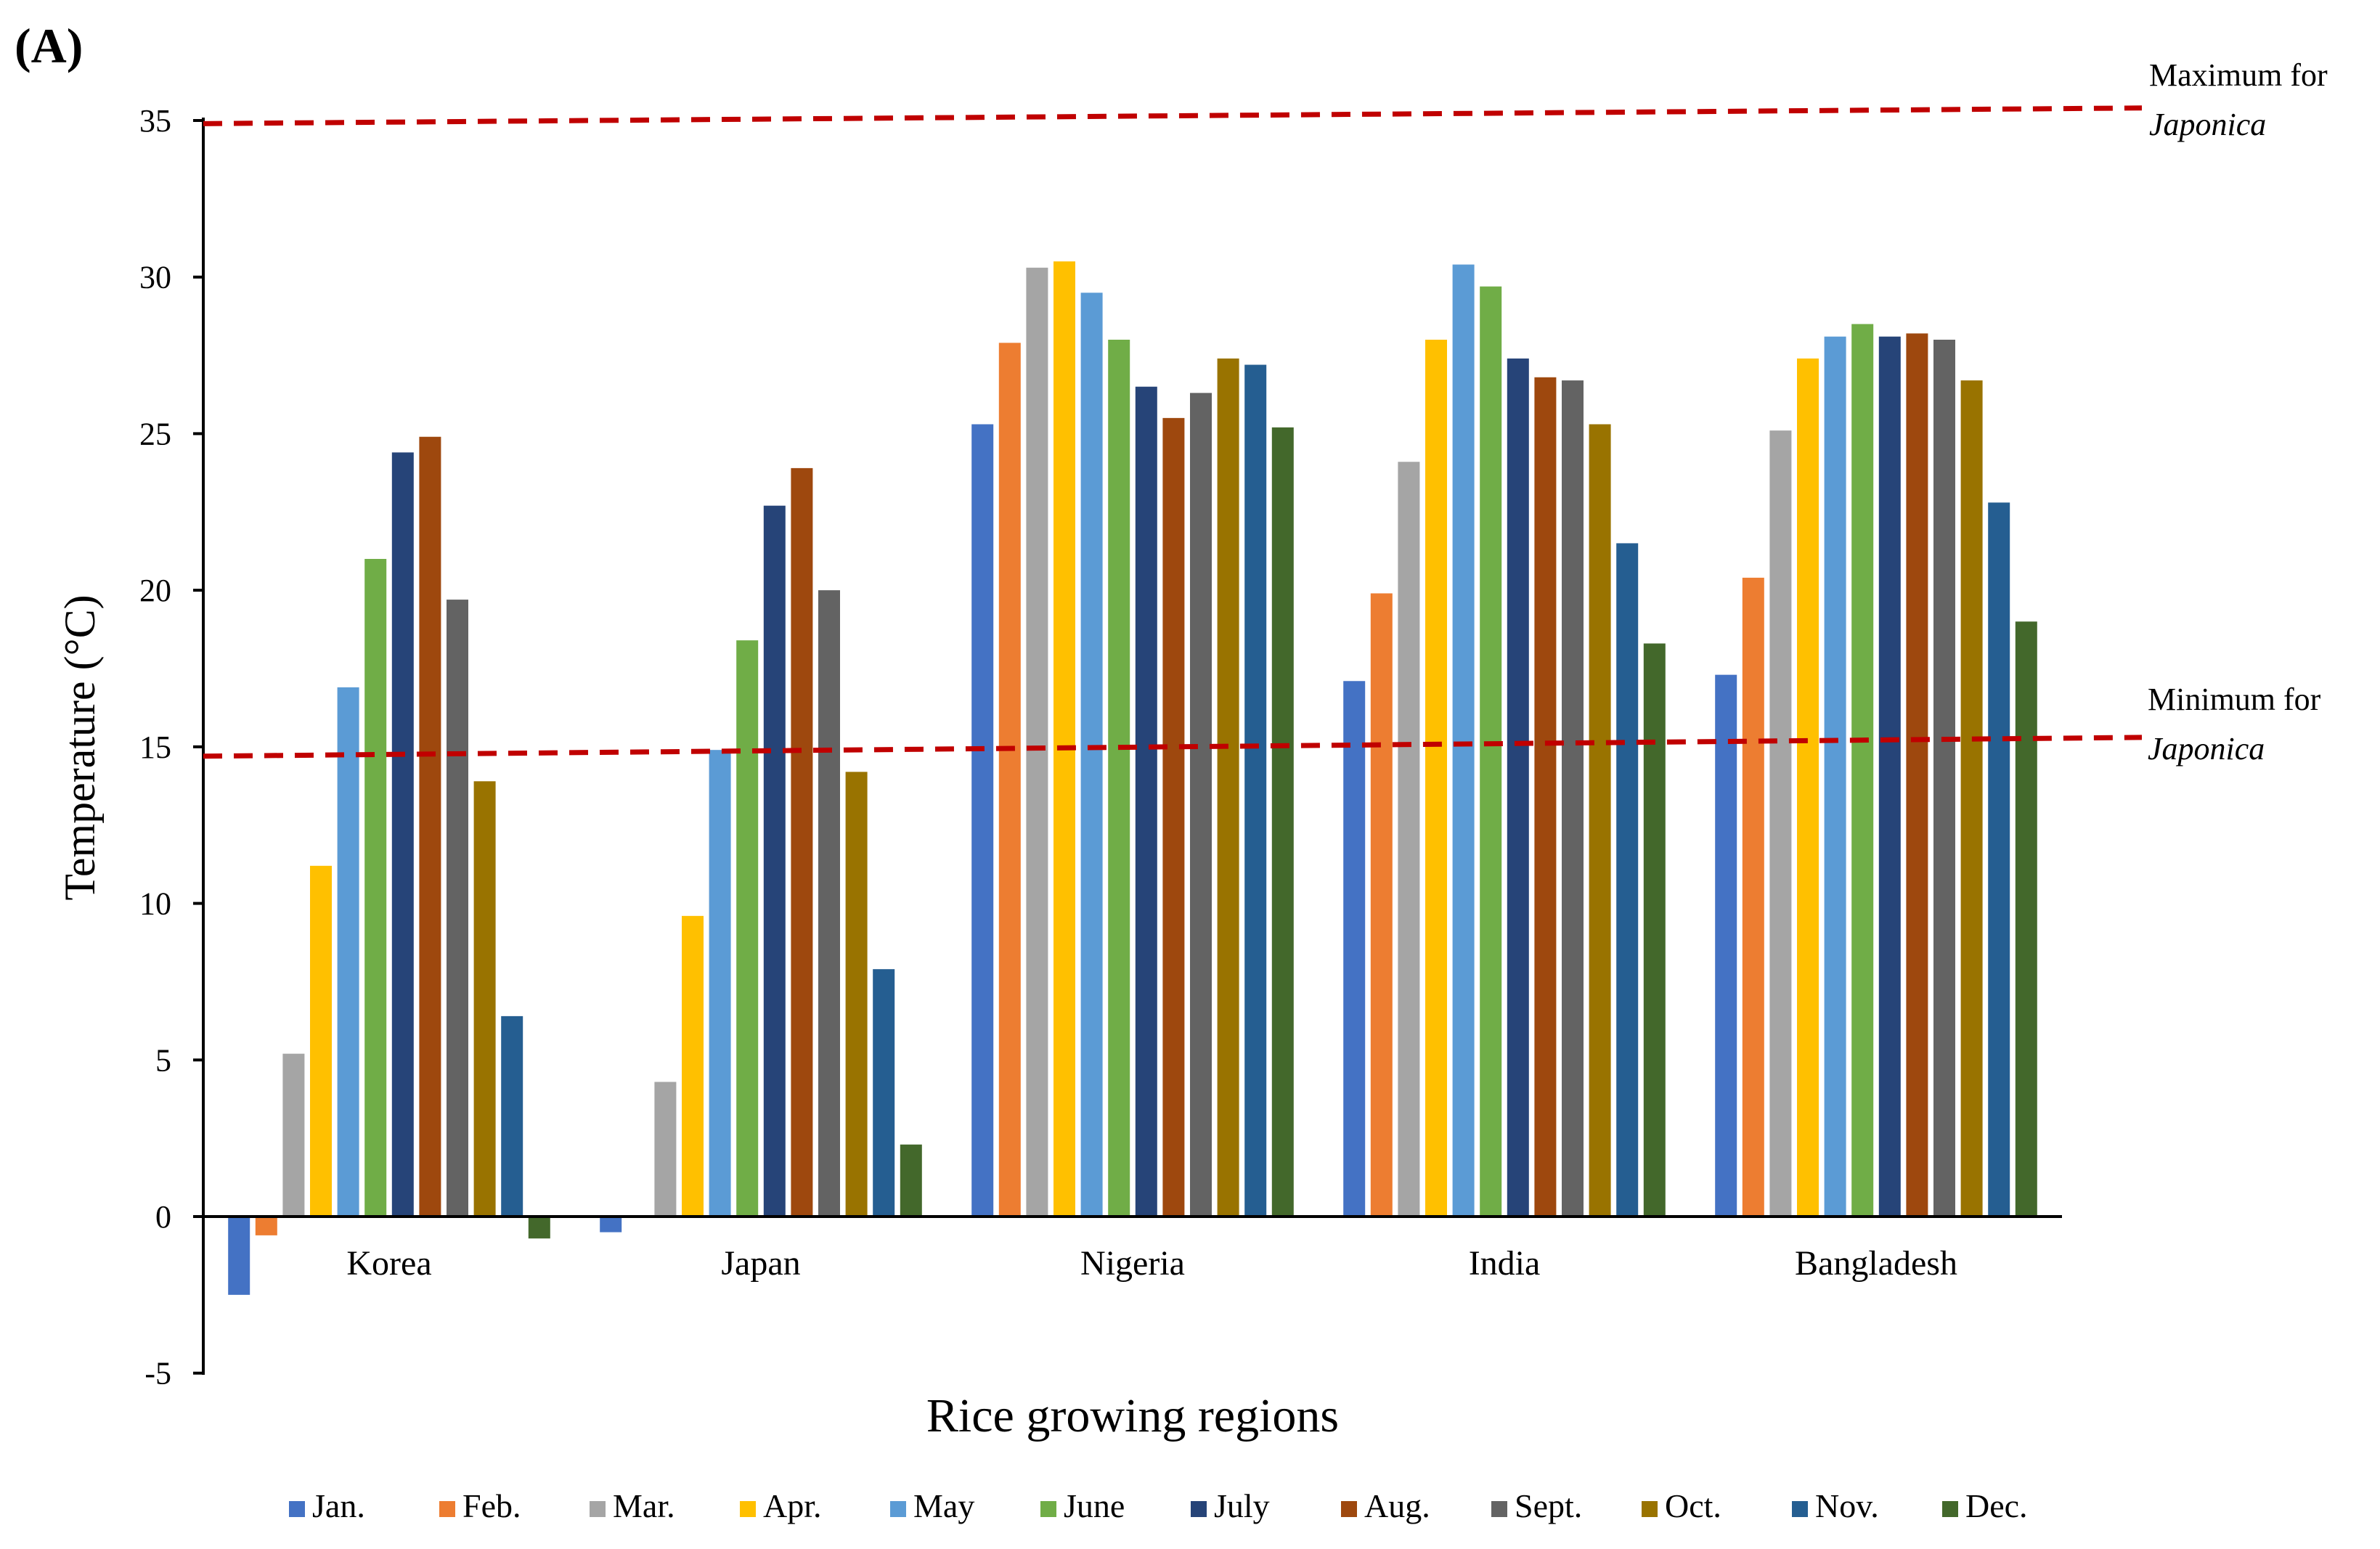 The width and height of the screenshot is (2380, 1549). I want to click on y-tick-label: 30, so click(155, 277).